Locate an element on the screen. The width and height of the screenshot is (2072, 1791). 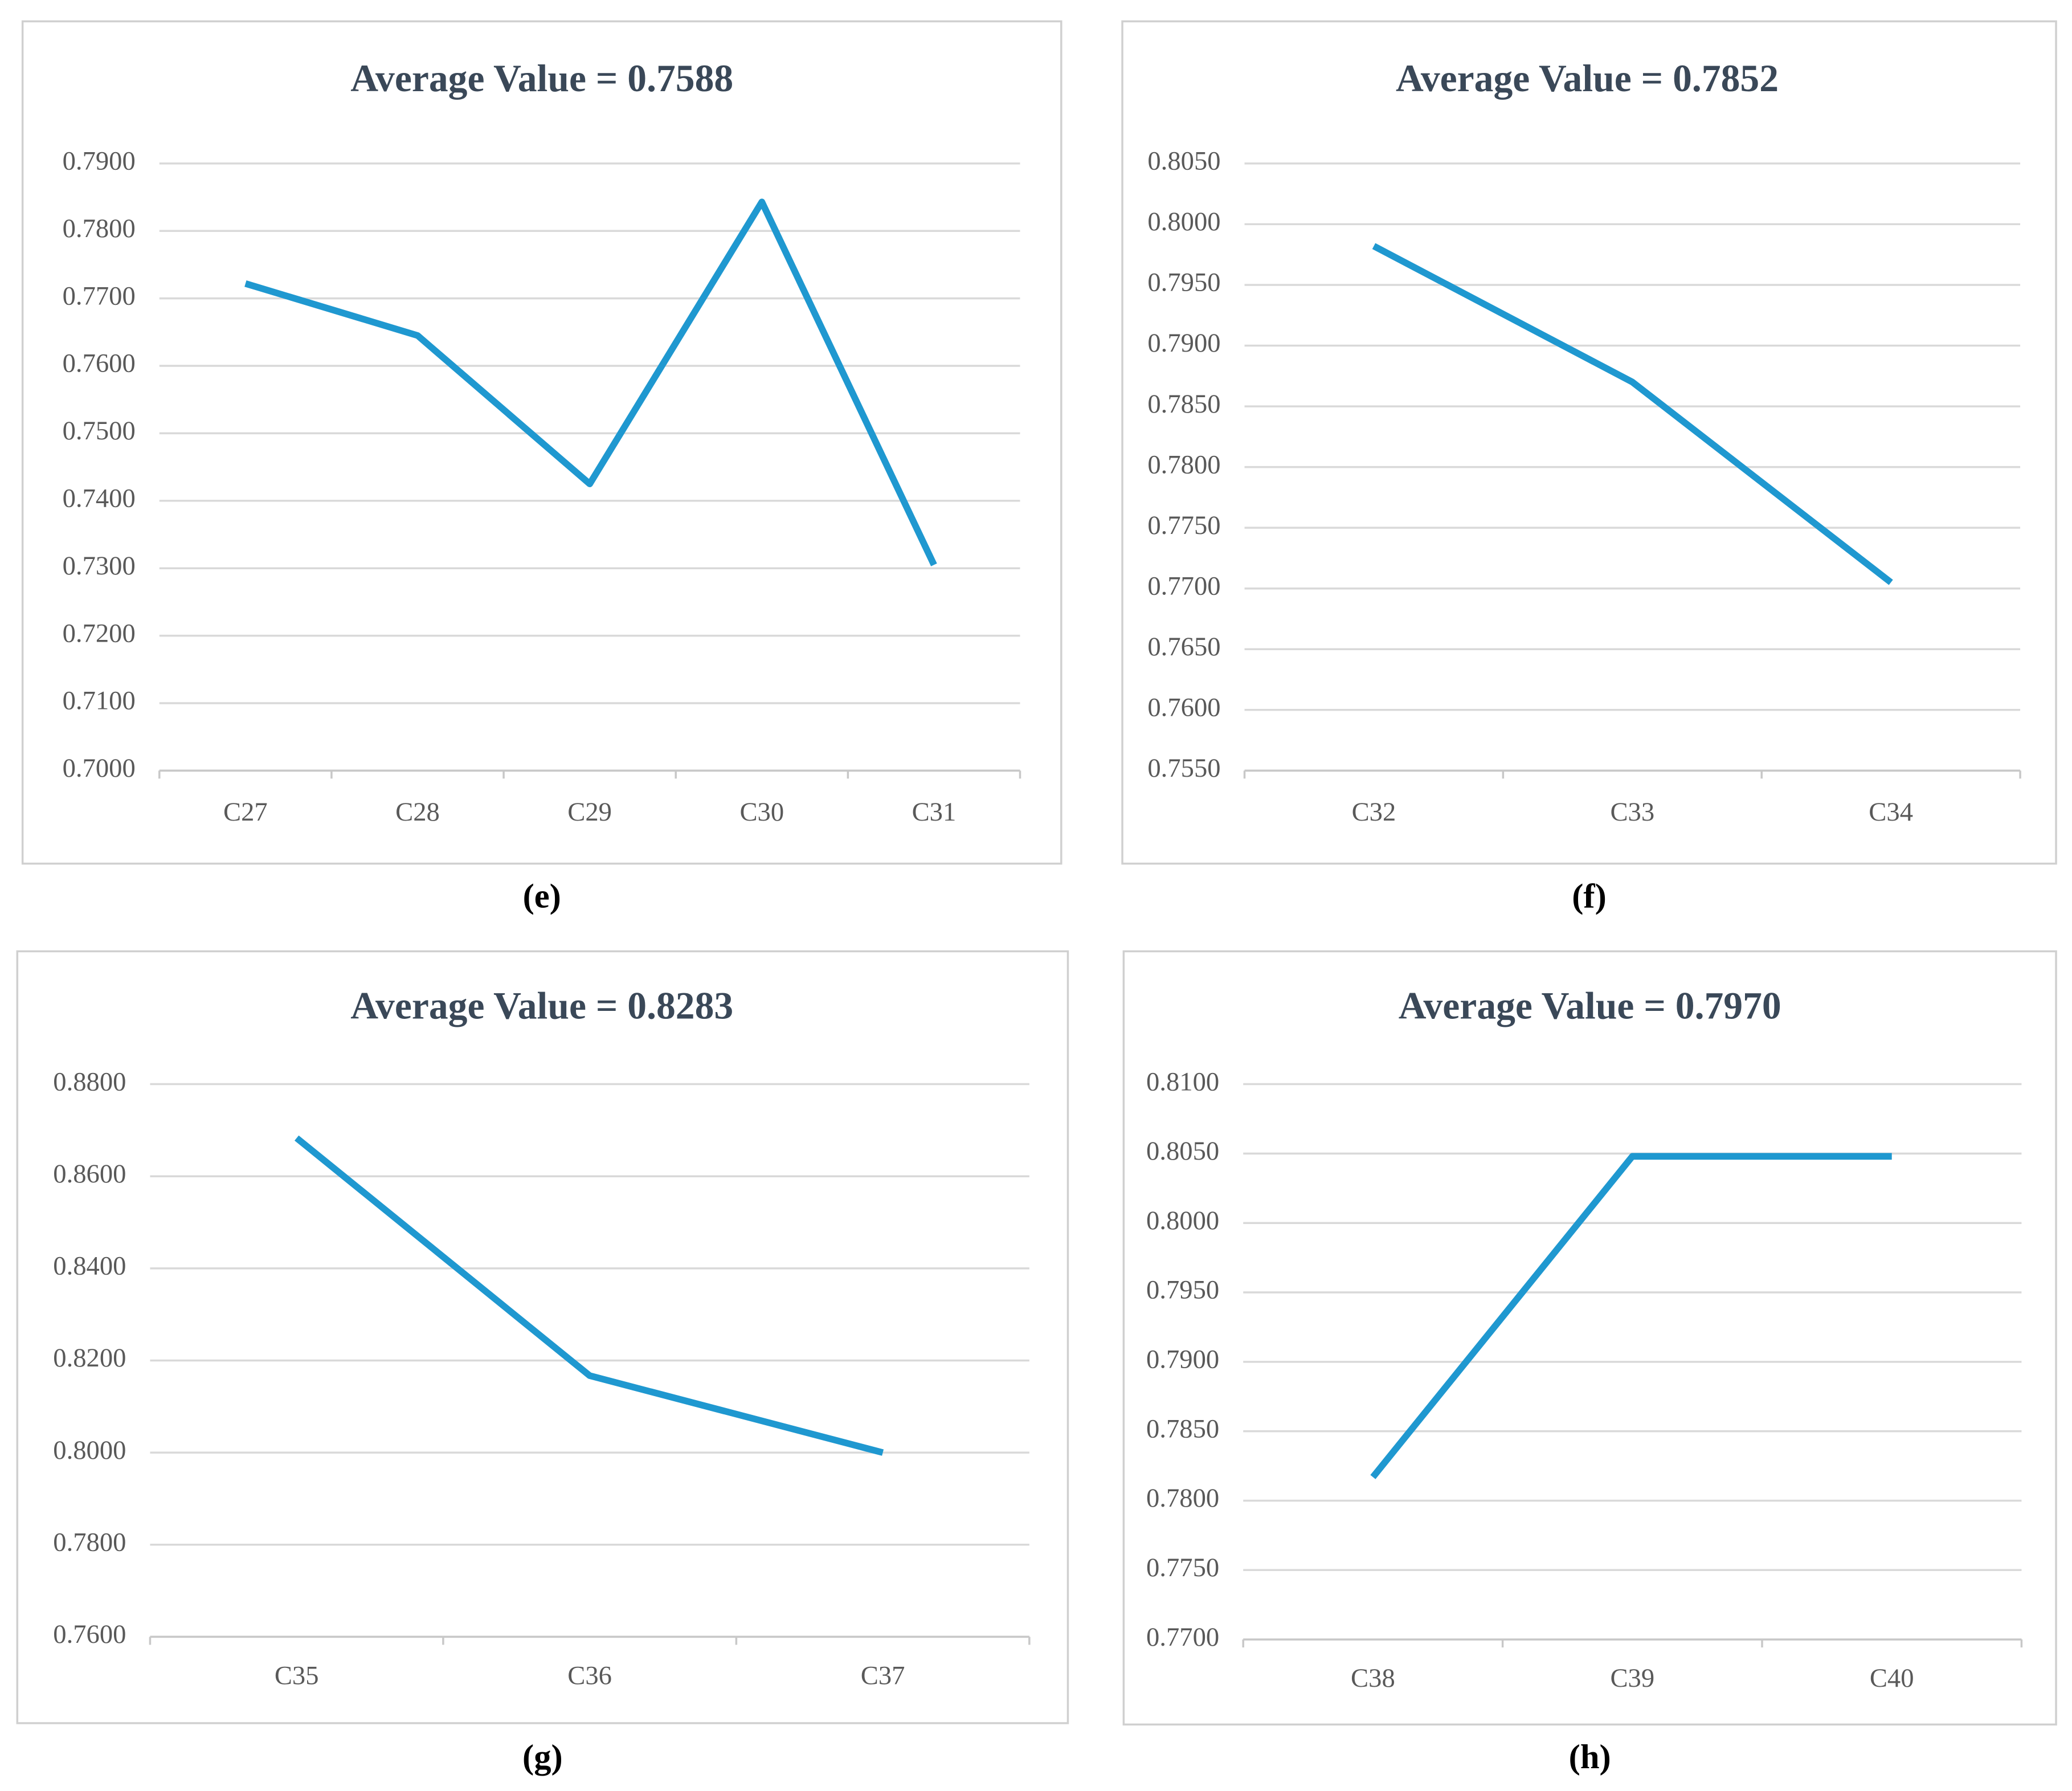
y-tick-label: 0.7500 is located at coordinates (100, 431).